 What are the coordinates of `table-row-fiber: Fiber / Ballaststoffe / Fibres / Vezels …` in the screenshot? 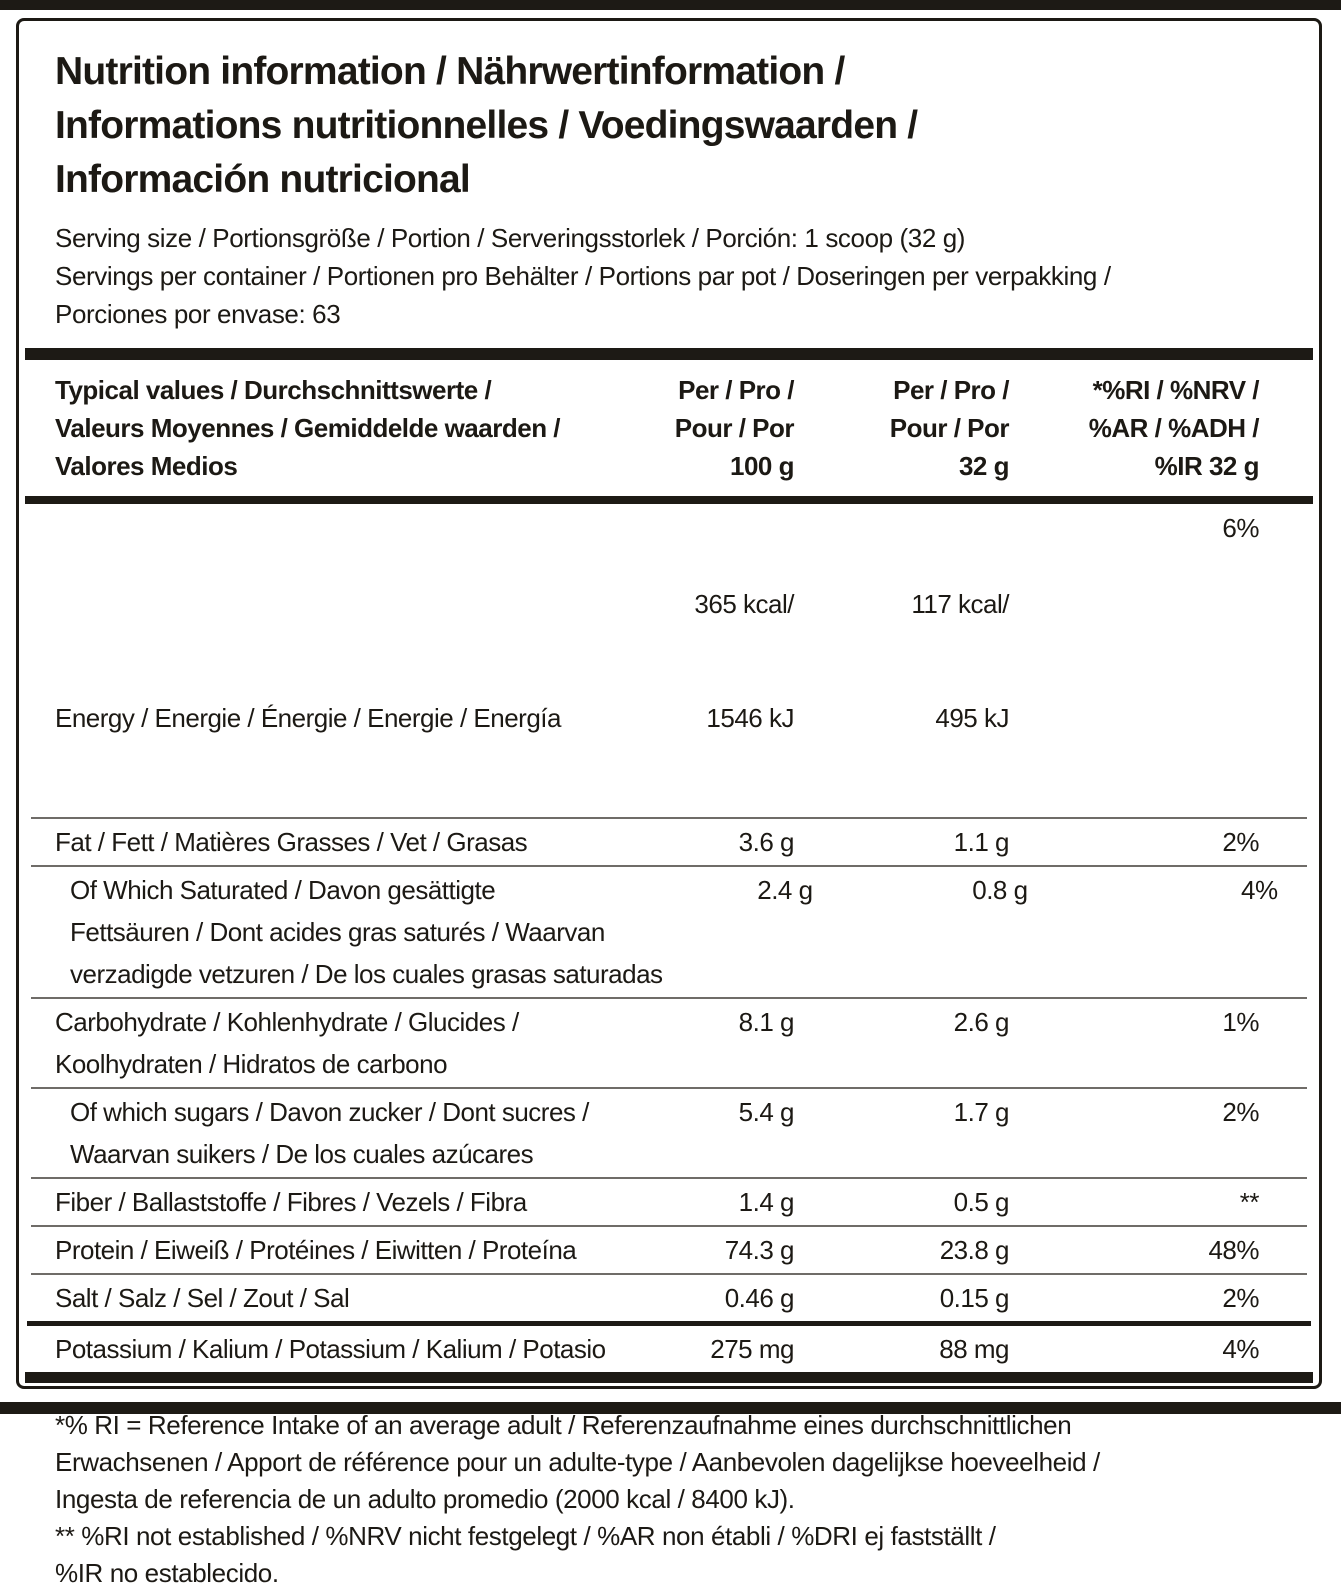 It's located at (669, 1202).